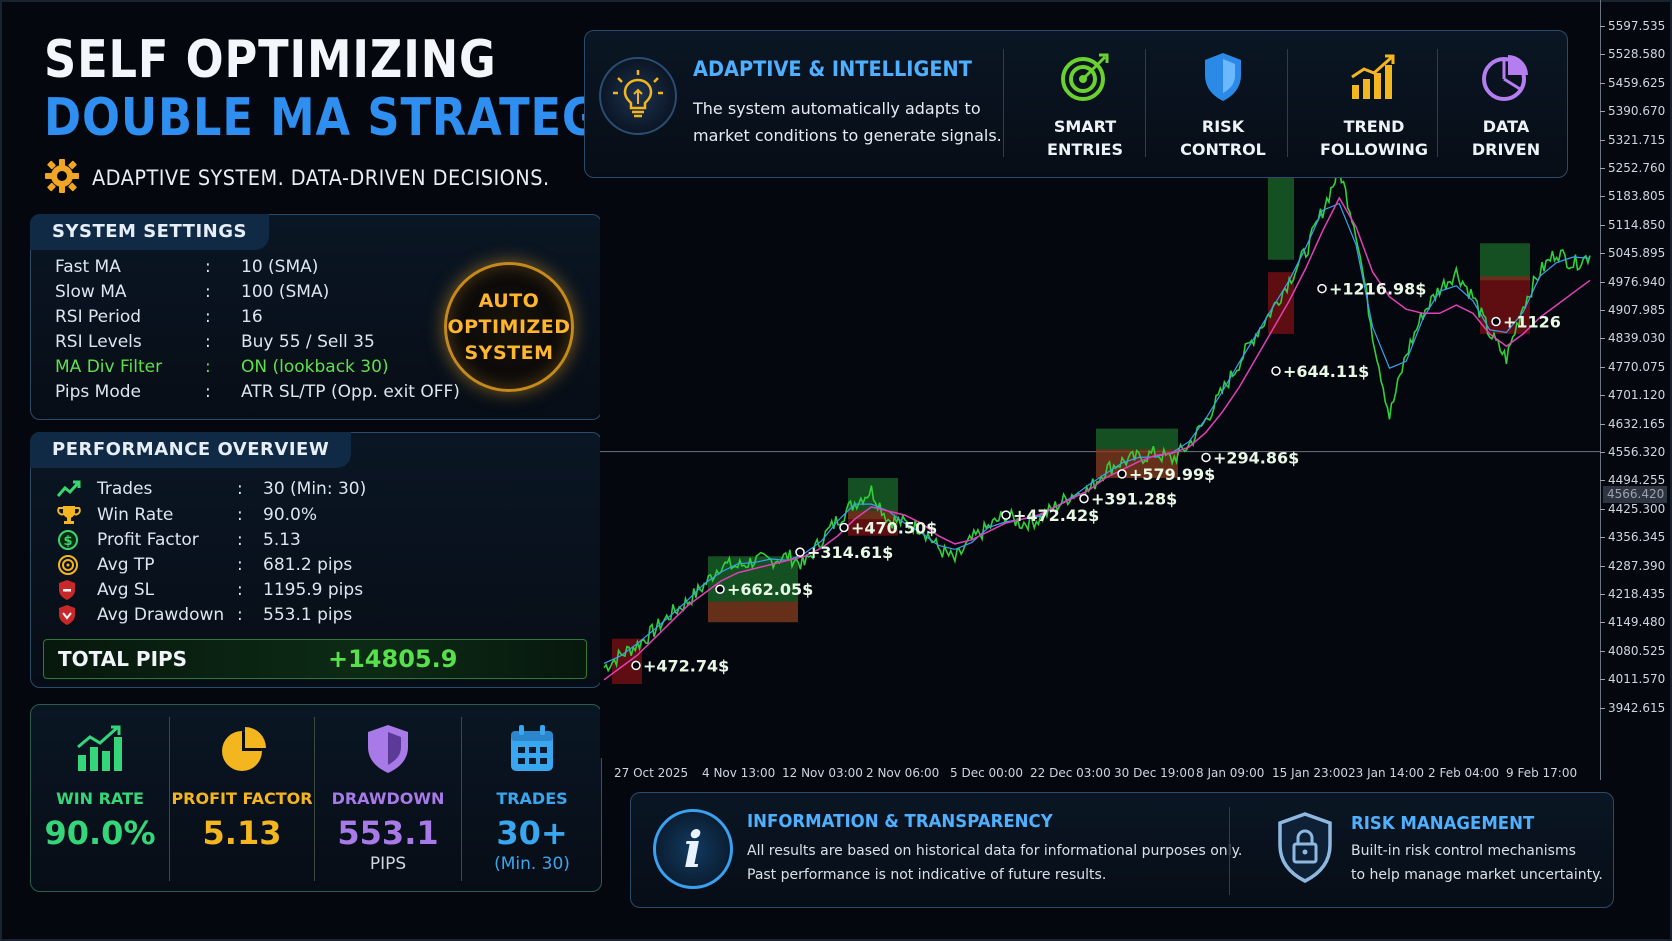  What do you see at coordinates (1386, 773) in the screenshot?
I see `date-tick-label: 23 Jan 14:00` at bounding box center [1386, 773].